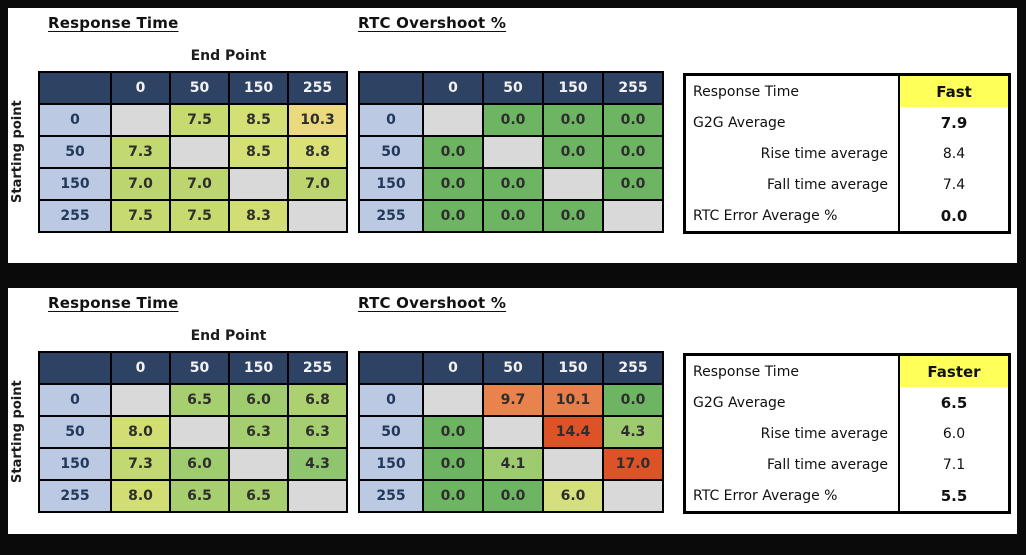 The width and height of the screenshot is (1026, 555). What do you see at coordinates (317, 120) in the screenshot?
I see `matrix-value-cell: 10.3` at bounding box center [317, 120].